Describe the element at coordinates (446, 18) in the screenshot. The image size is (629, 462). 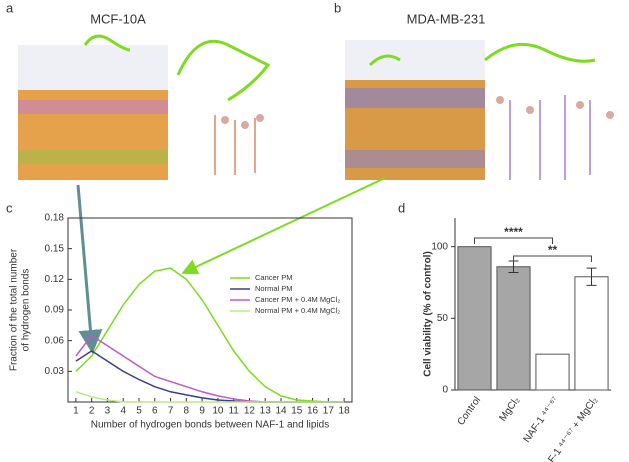
I see `image-title: MDA-MB-231` at that location.